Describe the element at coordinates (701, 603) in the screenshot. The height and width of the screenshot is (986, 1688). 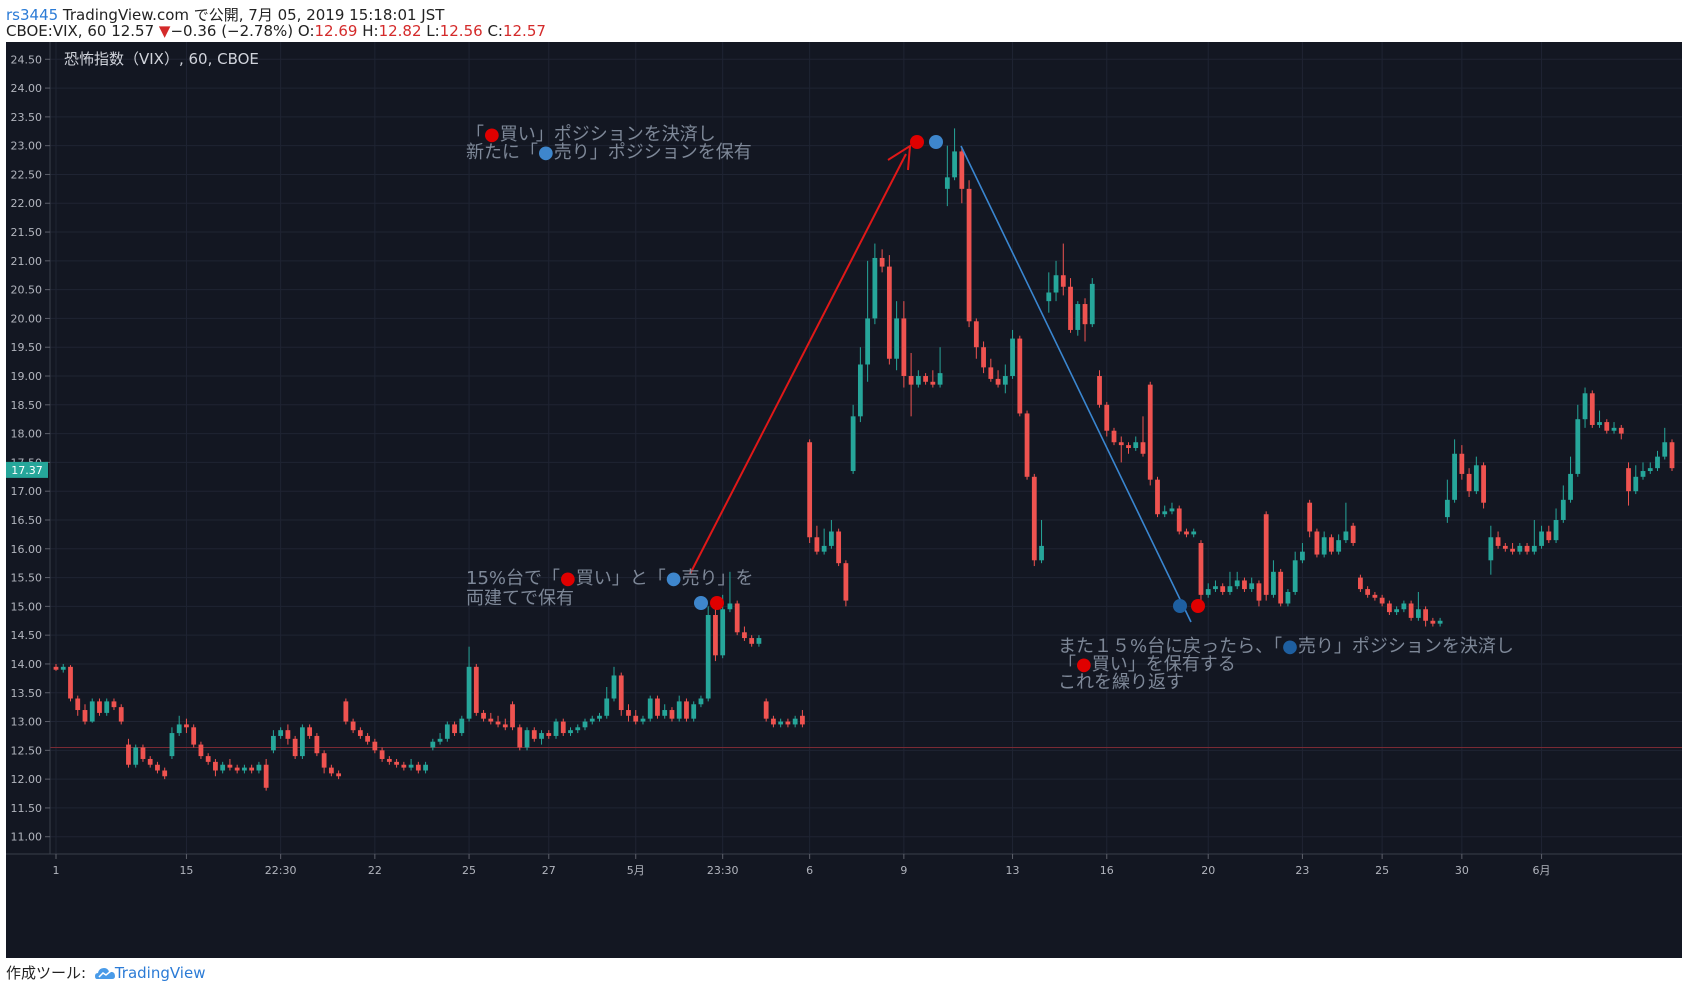
I see `sell-marker` at that location.